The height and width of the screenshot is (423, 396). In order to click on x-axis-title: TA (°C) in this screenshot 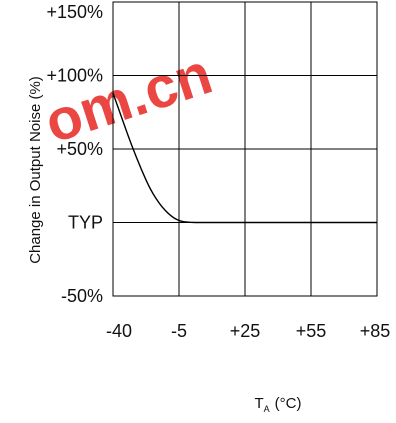, I will do `click(277, 404)`.